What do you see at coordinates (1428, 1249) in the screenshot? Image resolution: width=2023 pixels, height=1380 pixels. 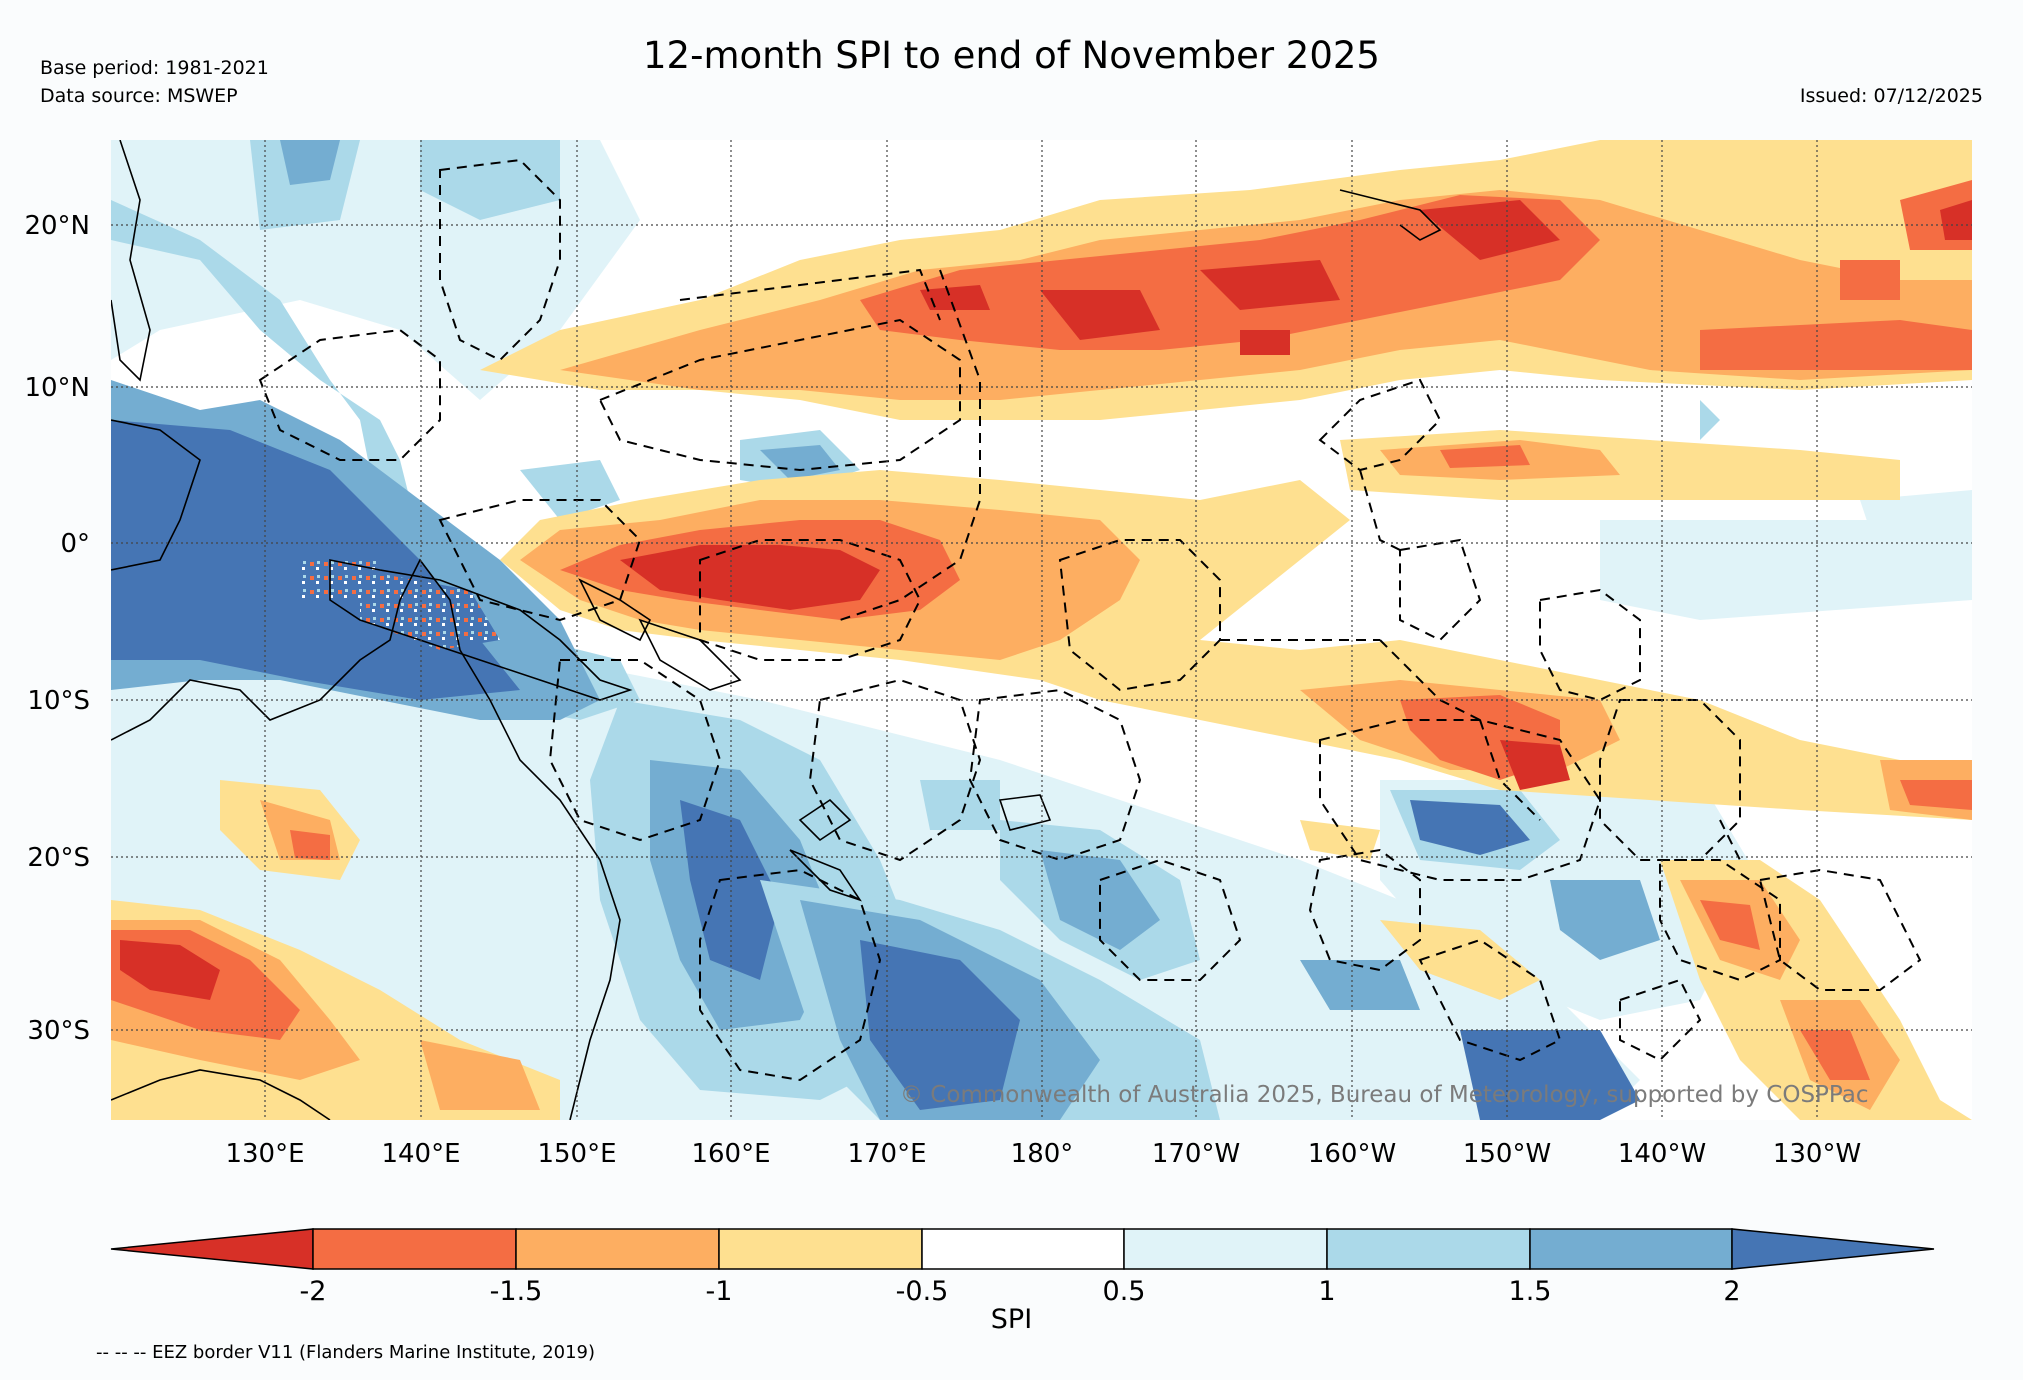 I see `colorbar-segment-1-to-1.5` at bounding box center [1428, 1249].